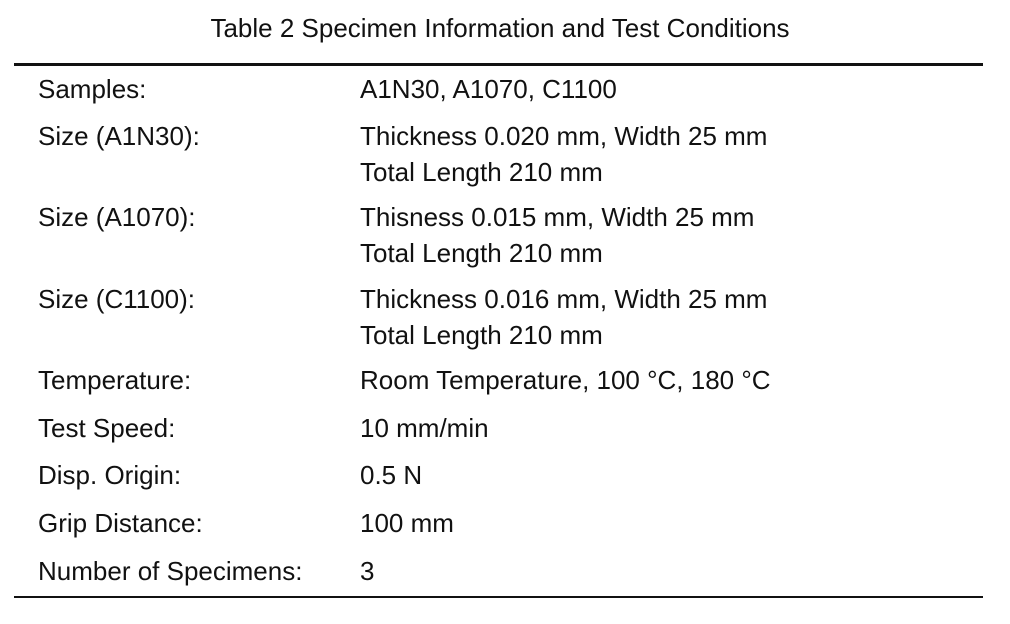  Describe the element at coordinates (424, 428) in the screenshot. I see `row-value: 10 mm/min` at that location.